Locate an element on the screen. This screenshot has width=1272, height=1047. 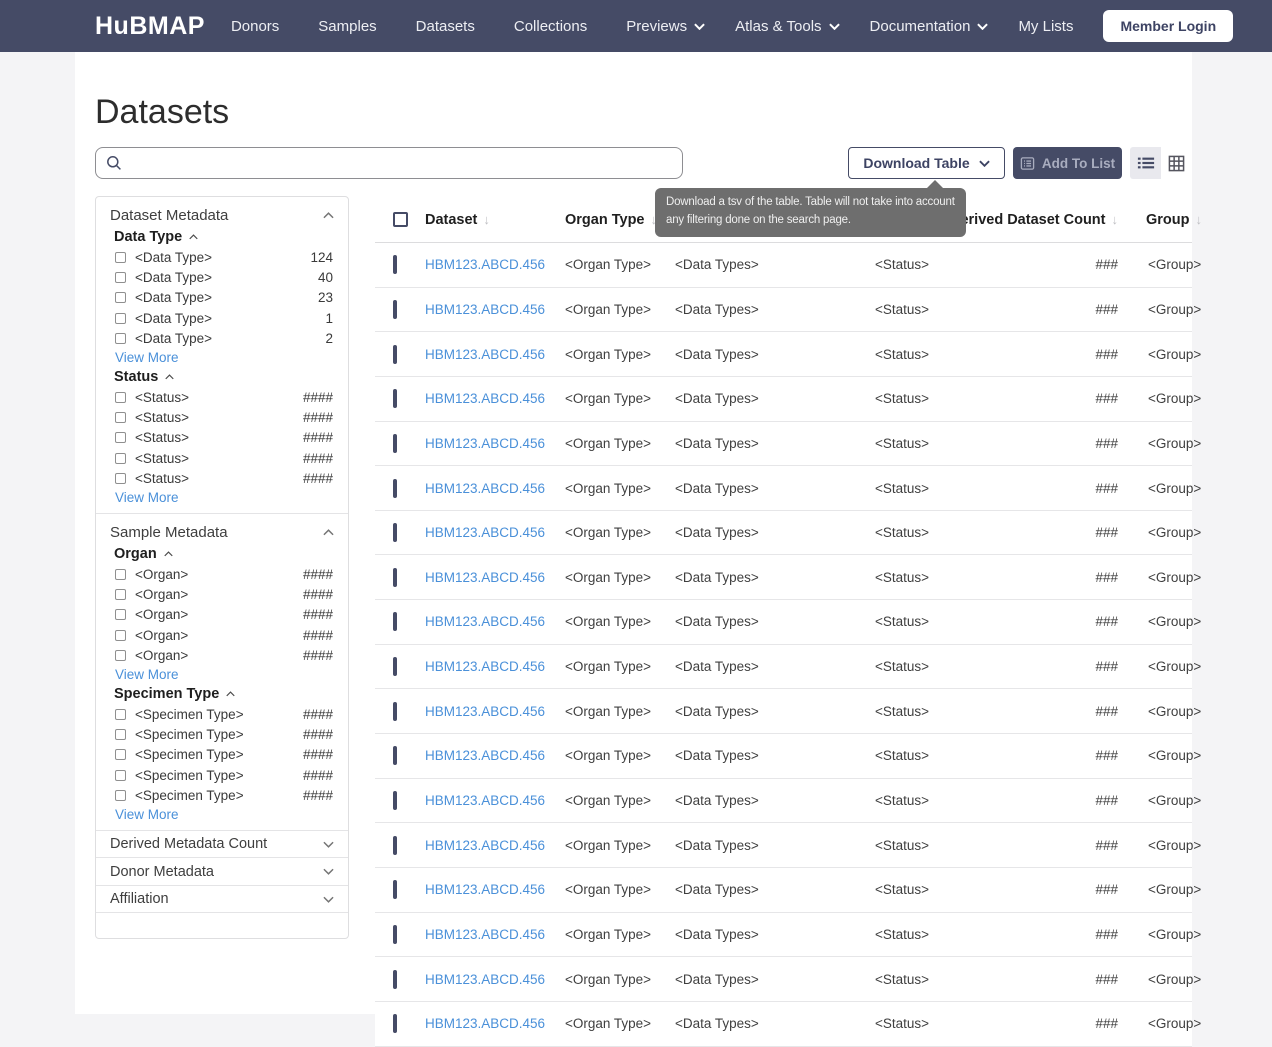
filter-panel-header: Dataset Metadata is located at coordinates (222, 212).